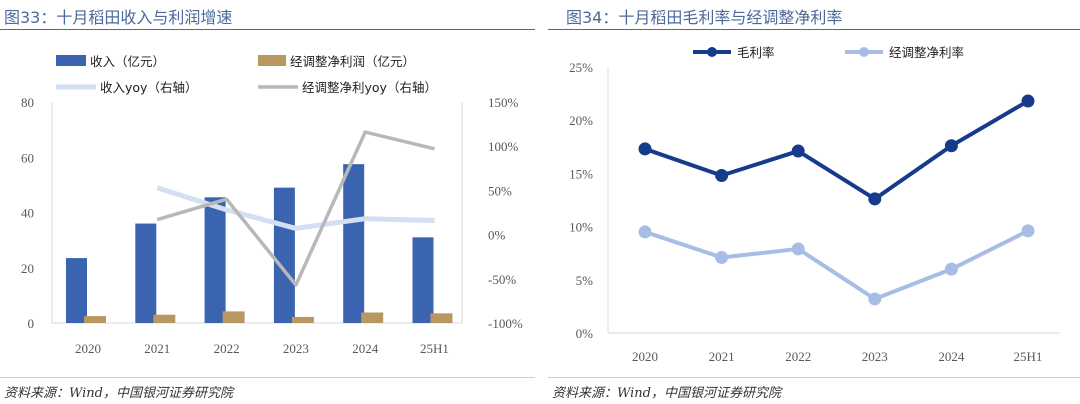  What do you see at coordinates (581, 227) in the screenshot?
I see `y-tick-label: 10%` at bounding box center [581, 227].